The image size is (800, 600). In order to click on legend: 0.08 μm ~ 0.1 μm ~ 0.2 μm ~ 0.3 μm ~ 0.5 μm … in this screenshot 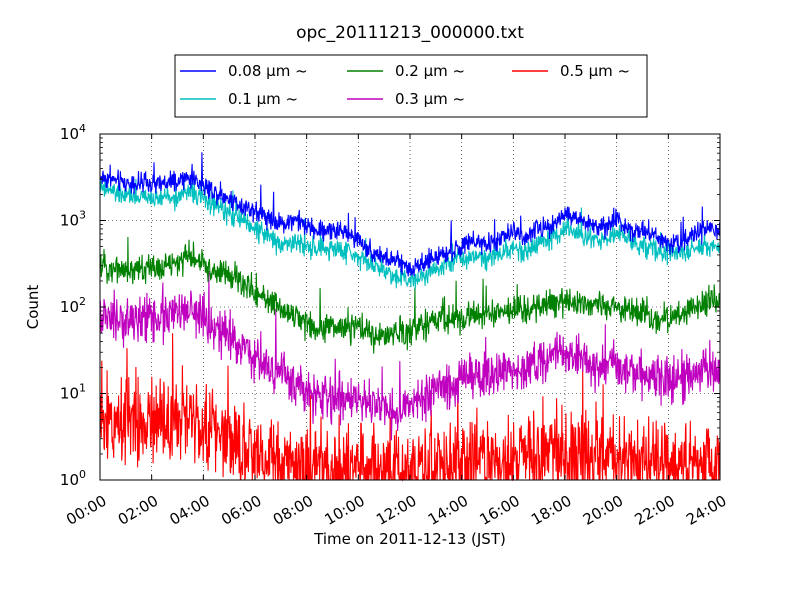, I will do `click(411, 86)`.